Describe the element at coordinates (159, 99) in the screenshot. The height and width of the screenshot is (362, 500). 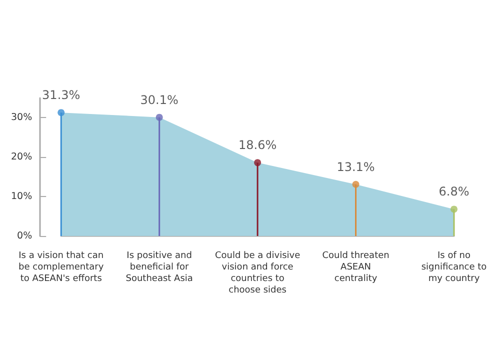
I see `data-label: 30.1%` at that location.